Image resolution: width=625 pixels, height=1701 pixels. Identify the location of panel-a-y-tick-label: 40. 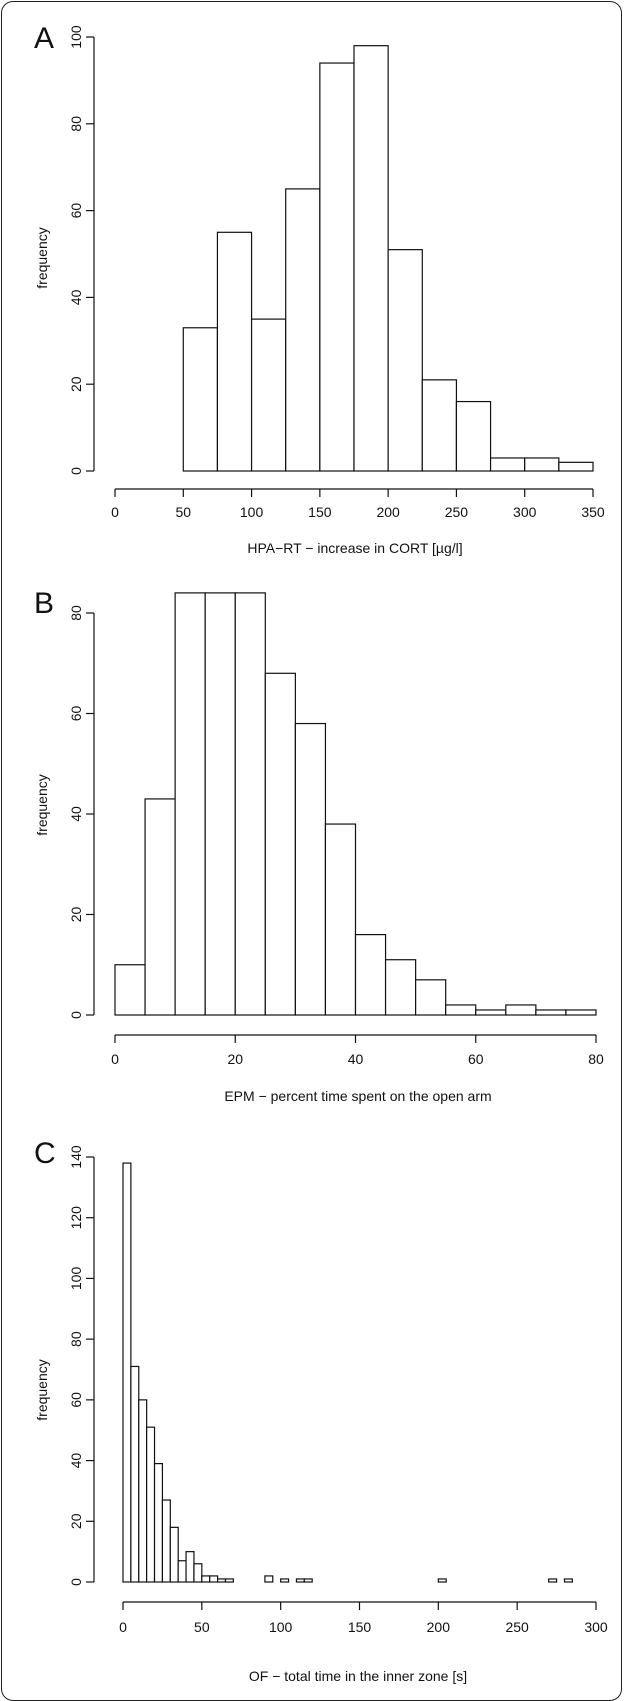
(76, 297).